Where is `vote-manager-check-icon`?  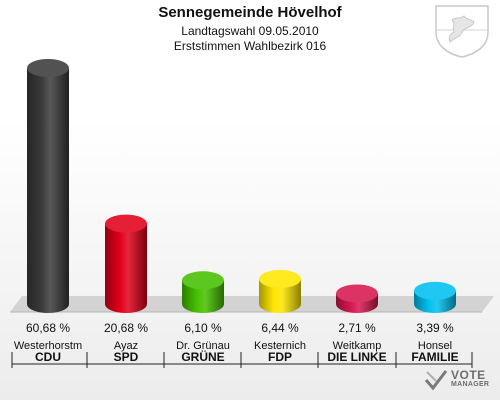 vote-manager-check-icon is located at coordinates (436, 380).